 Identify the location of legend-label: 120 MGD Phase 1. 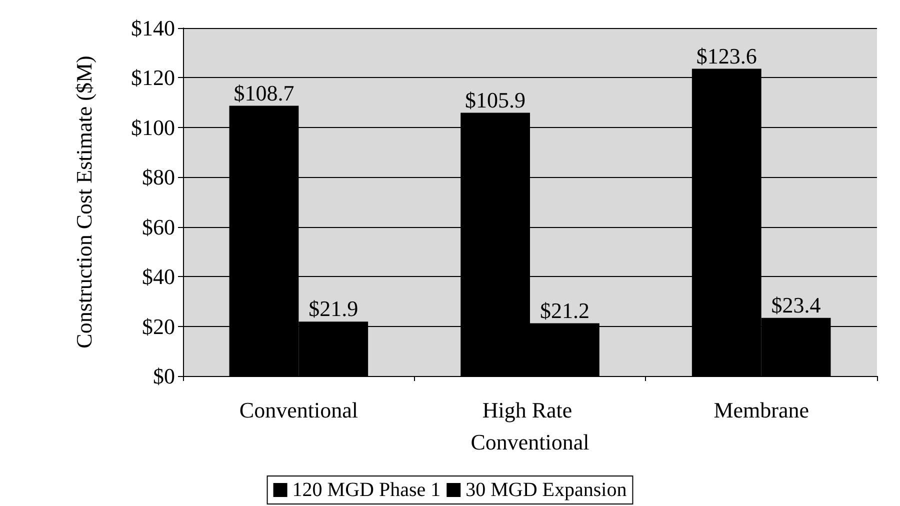
(366, 490).